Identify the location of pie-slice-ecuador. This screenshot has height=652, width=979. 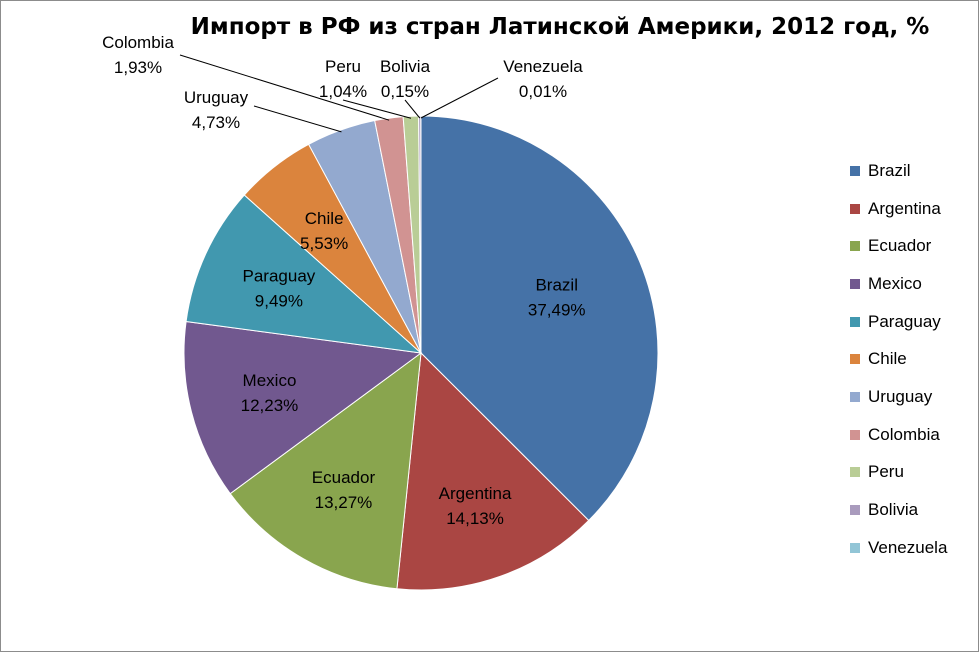
(325, 470).